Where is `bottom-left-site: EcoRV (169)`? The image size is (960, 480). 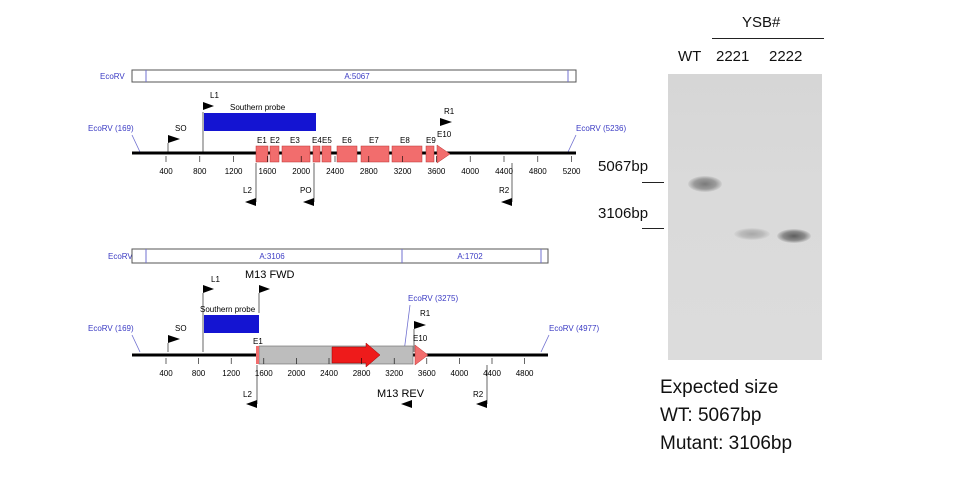 bottom-left-site: EcoRV (169) is located at coordinates (111, 328).